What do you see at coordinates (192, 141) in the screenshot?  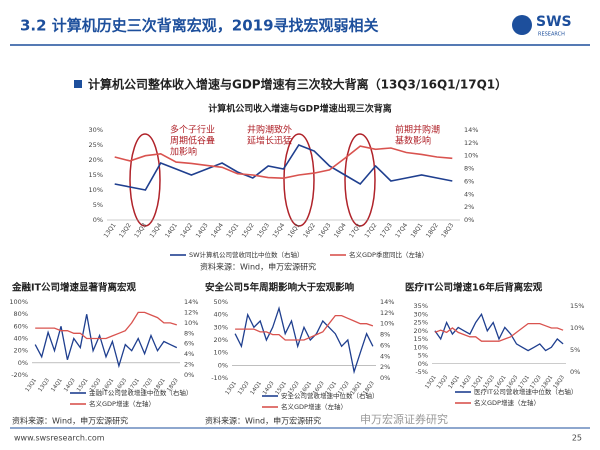 I see `annotation: 周期低谷叠` at bounding box center [192, 141].